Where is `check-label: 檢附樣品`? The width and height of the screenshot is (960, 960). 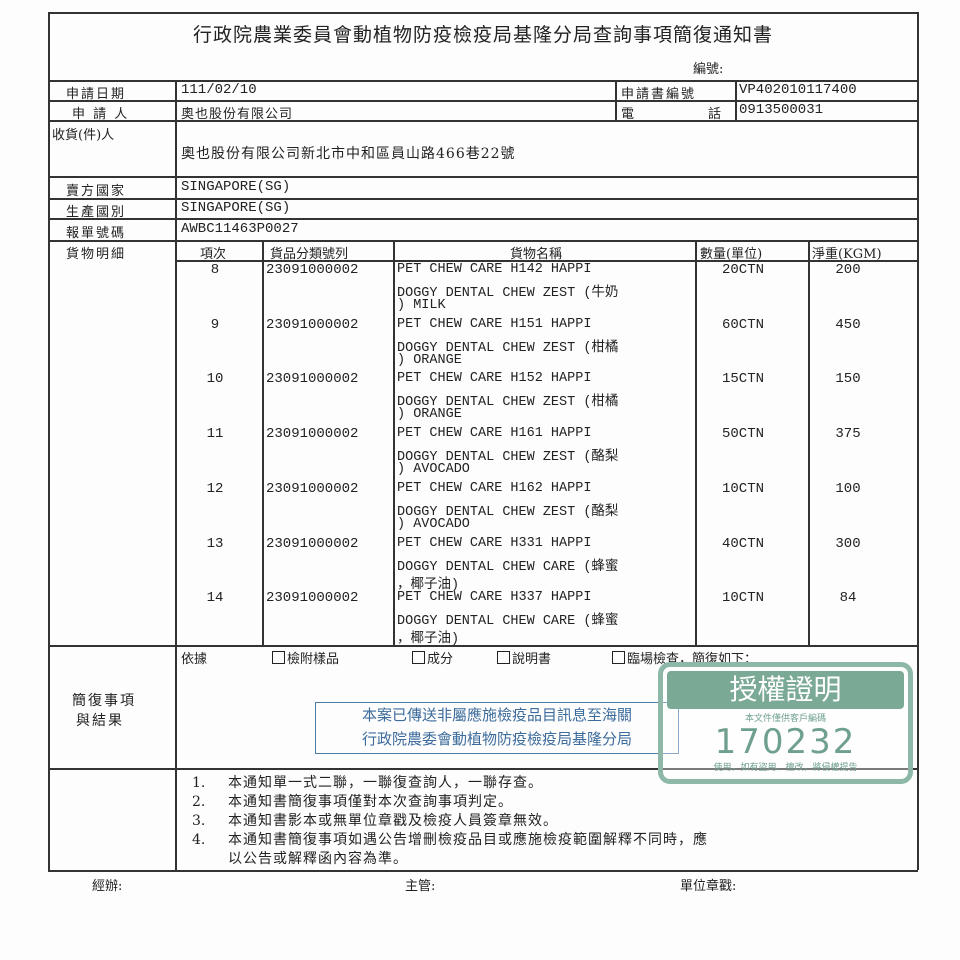
check-label: 檢附樣品 is located at coordinates (313, 659).